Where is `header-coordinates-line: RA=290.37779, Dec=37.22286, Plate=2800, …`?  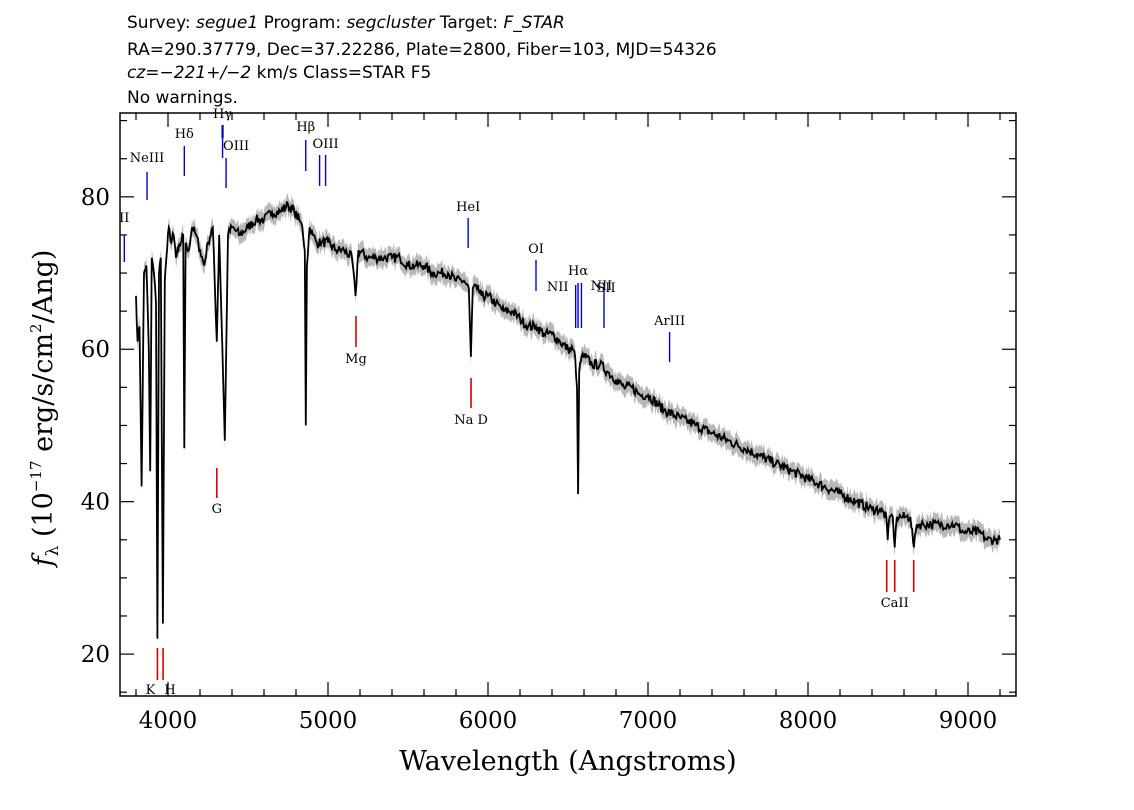
header-coordinates-line: RA=290.37779, Dec=37.22286, Plate=2800, … is located at coordinates (422, 50).